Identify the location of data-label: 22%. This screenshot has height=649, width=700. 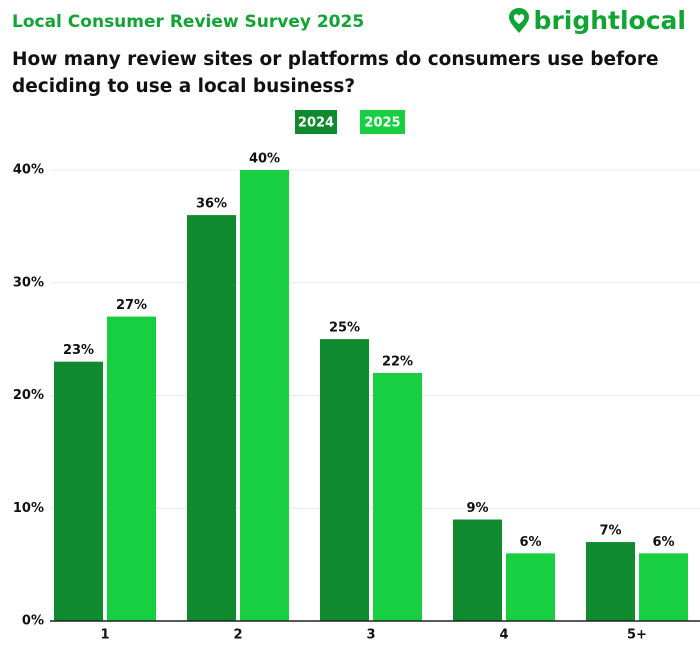
(397, 361).